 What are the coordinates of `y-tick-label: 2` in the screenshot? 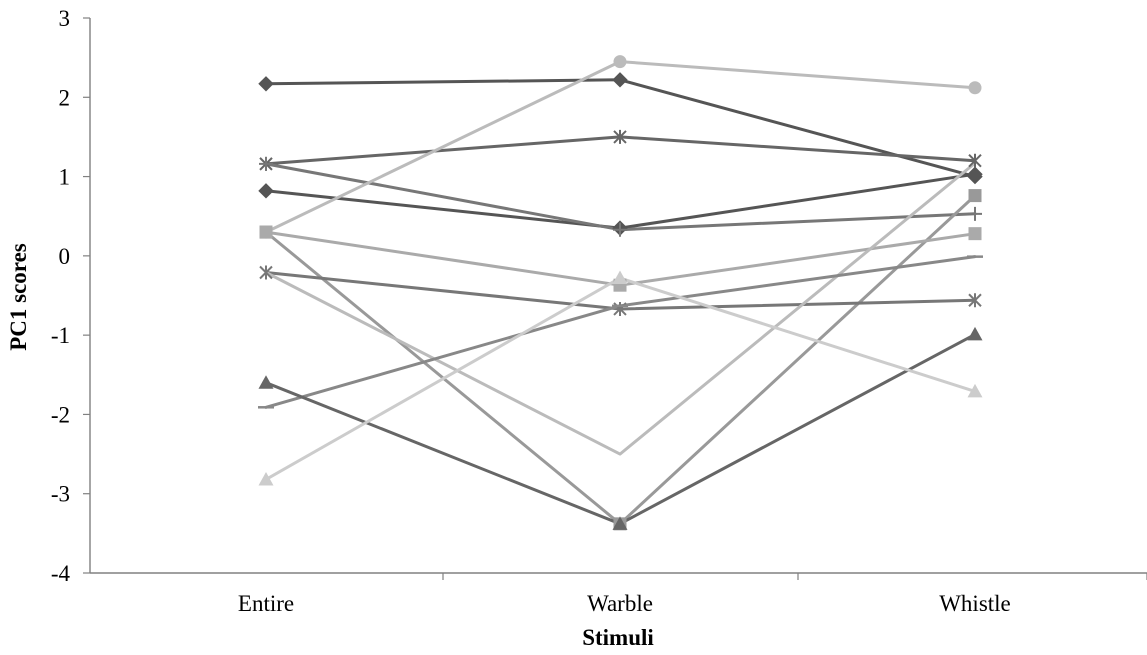 It's located at (65, 97).